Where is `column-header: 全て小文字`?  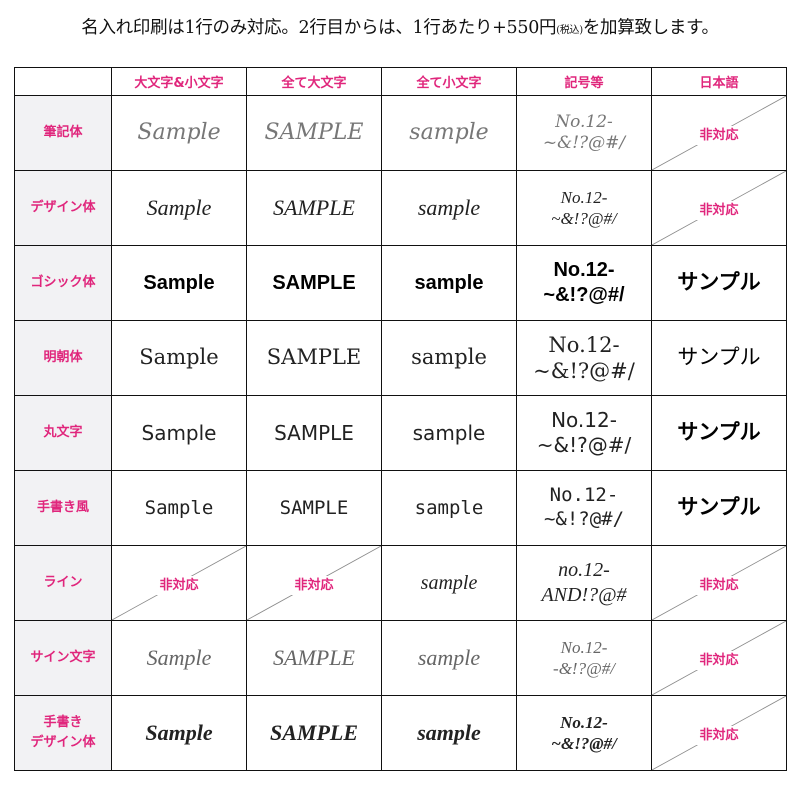
column-header: 全て小文字 is located at coordinates (449, 81).